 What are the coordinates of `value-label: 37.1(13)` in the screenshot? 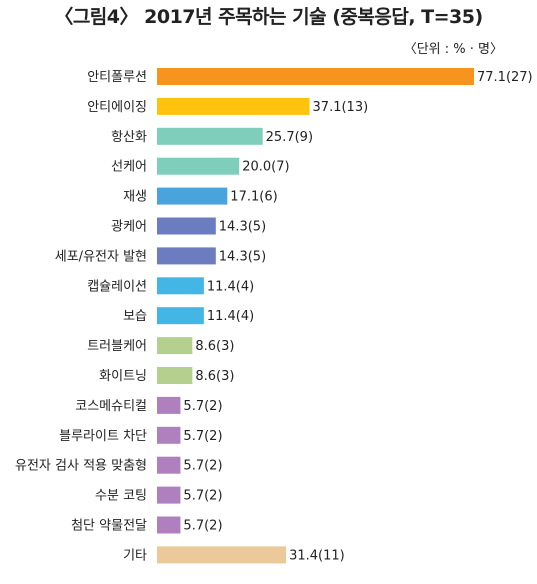 It's located at (341, 107).